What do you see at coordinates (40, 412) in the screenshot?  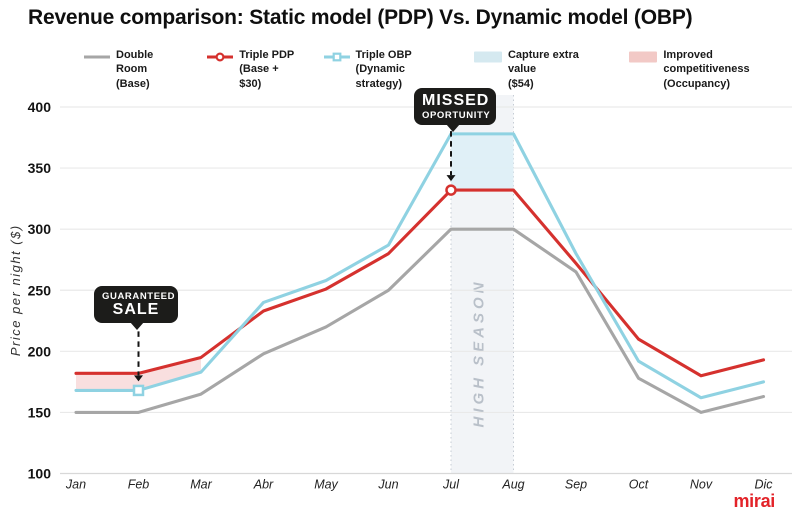 I see `y-tick-label: 150` at bounding box center [40, 412].